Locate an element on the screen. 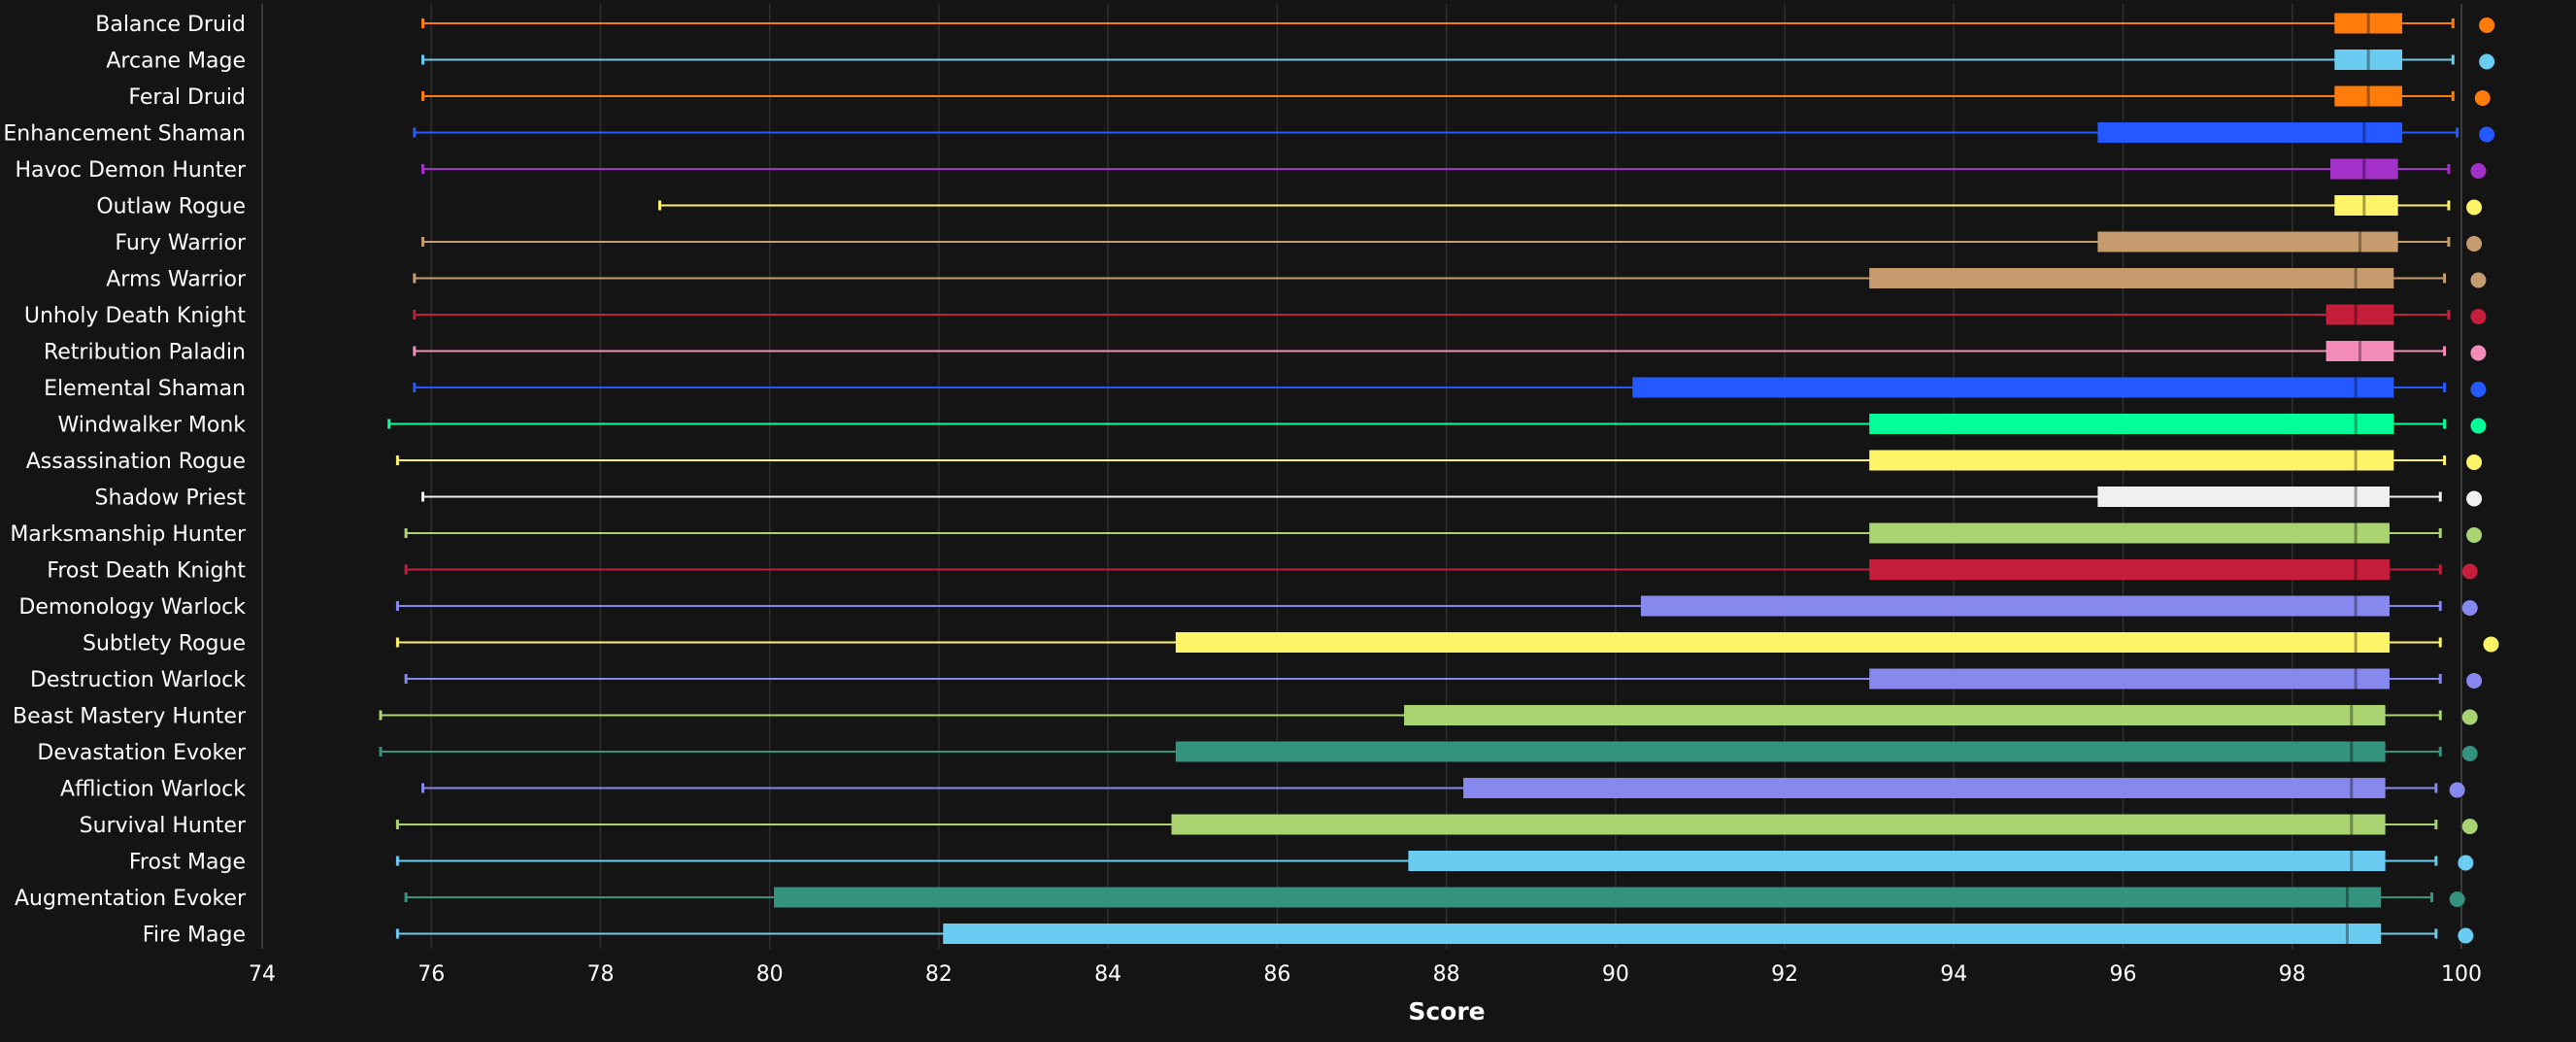 This screenshot has height=1042, width=2576. series-row: Unholy Death Knight is located at coordinates (1256, 316).